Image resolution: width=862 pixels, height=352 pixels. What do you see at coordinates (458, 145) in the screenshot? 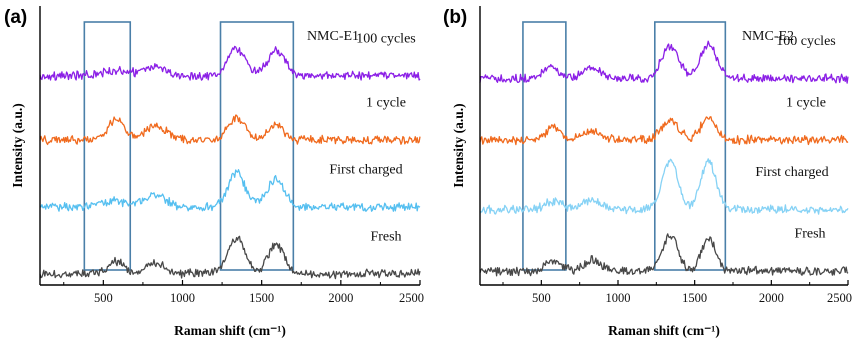
I see `panel-b-y-axis-label: Intensity (a.u.)` at bounding box center [458, 145].